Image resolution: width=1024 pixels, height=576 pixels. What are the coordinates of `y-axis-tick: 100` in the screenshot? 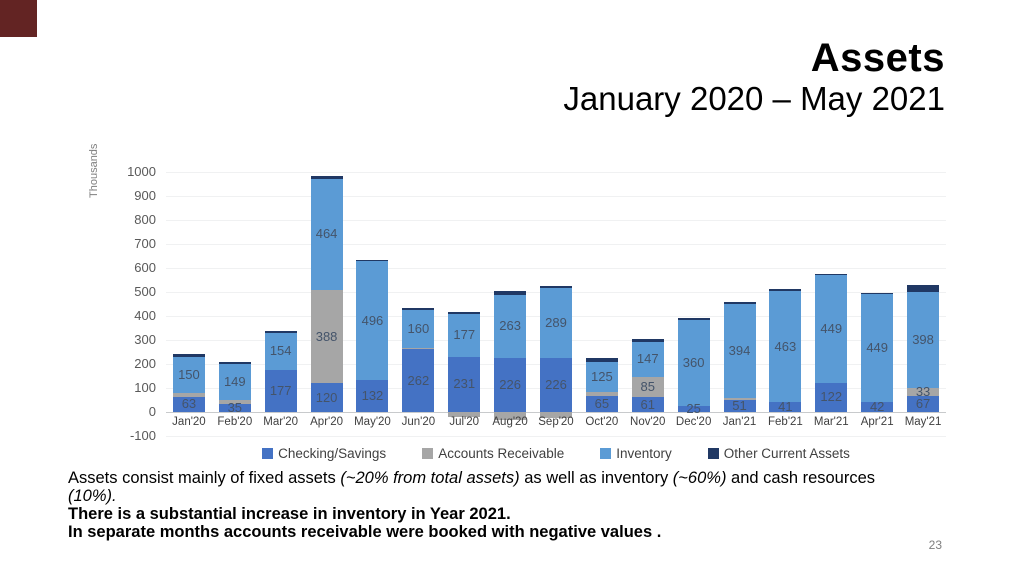 It's located at (145, 387).